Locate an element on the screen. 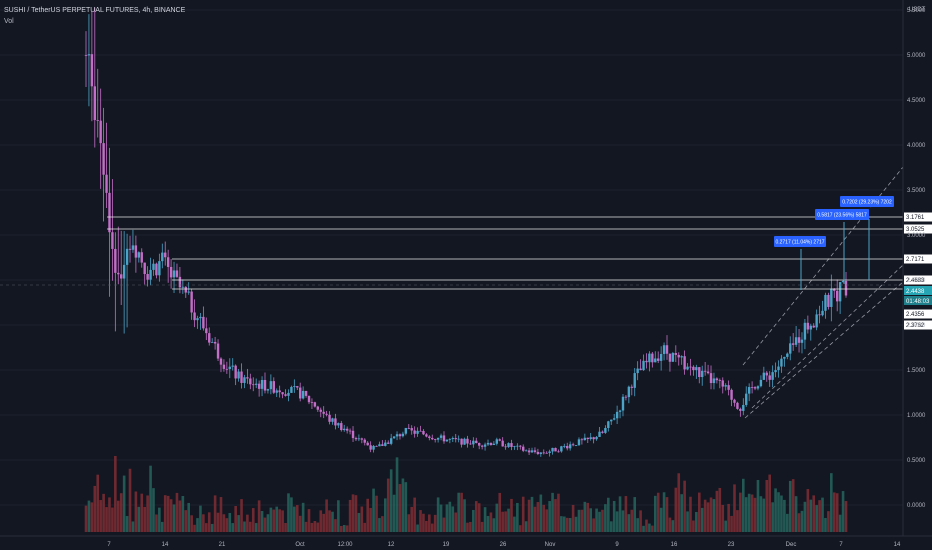  x-tick-label: 7 is located at coordinates (841, 545).